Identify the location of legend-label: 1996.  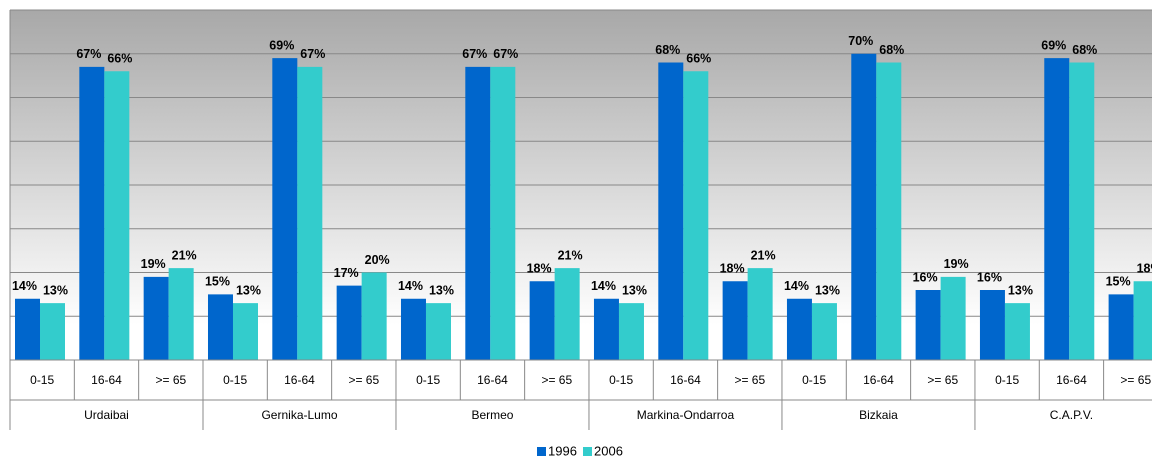
(562, 450).